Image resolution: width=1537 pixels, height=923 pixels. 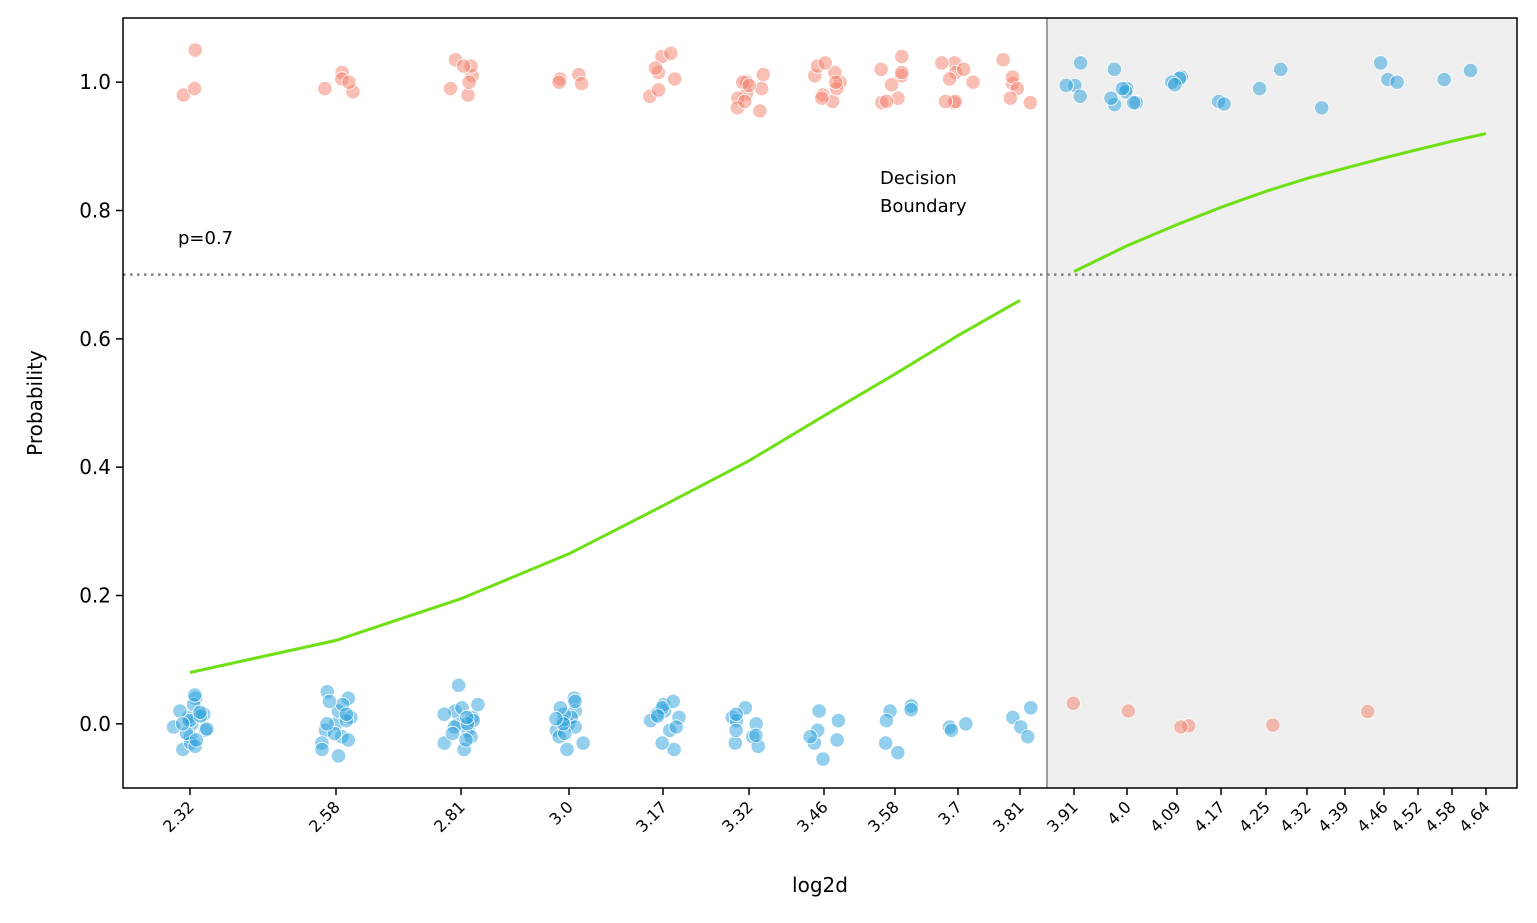 What do you see at coordinates (35, 403) in the screenshot?
I see `y-axis-label: Probability` at bounding box center [35, 403].